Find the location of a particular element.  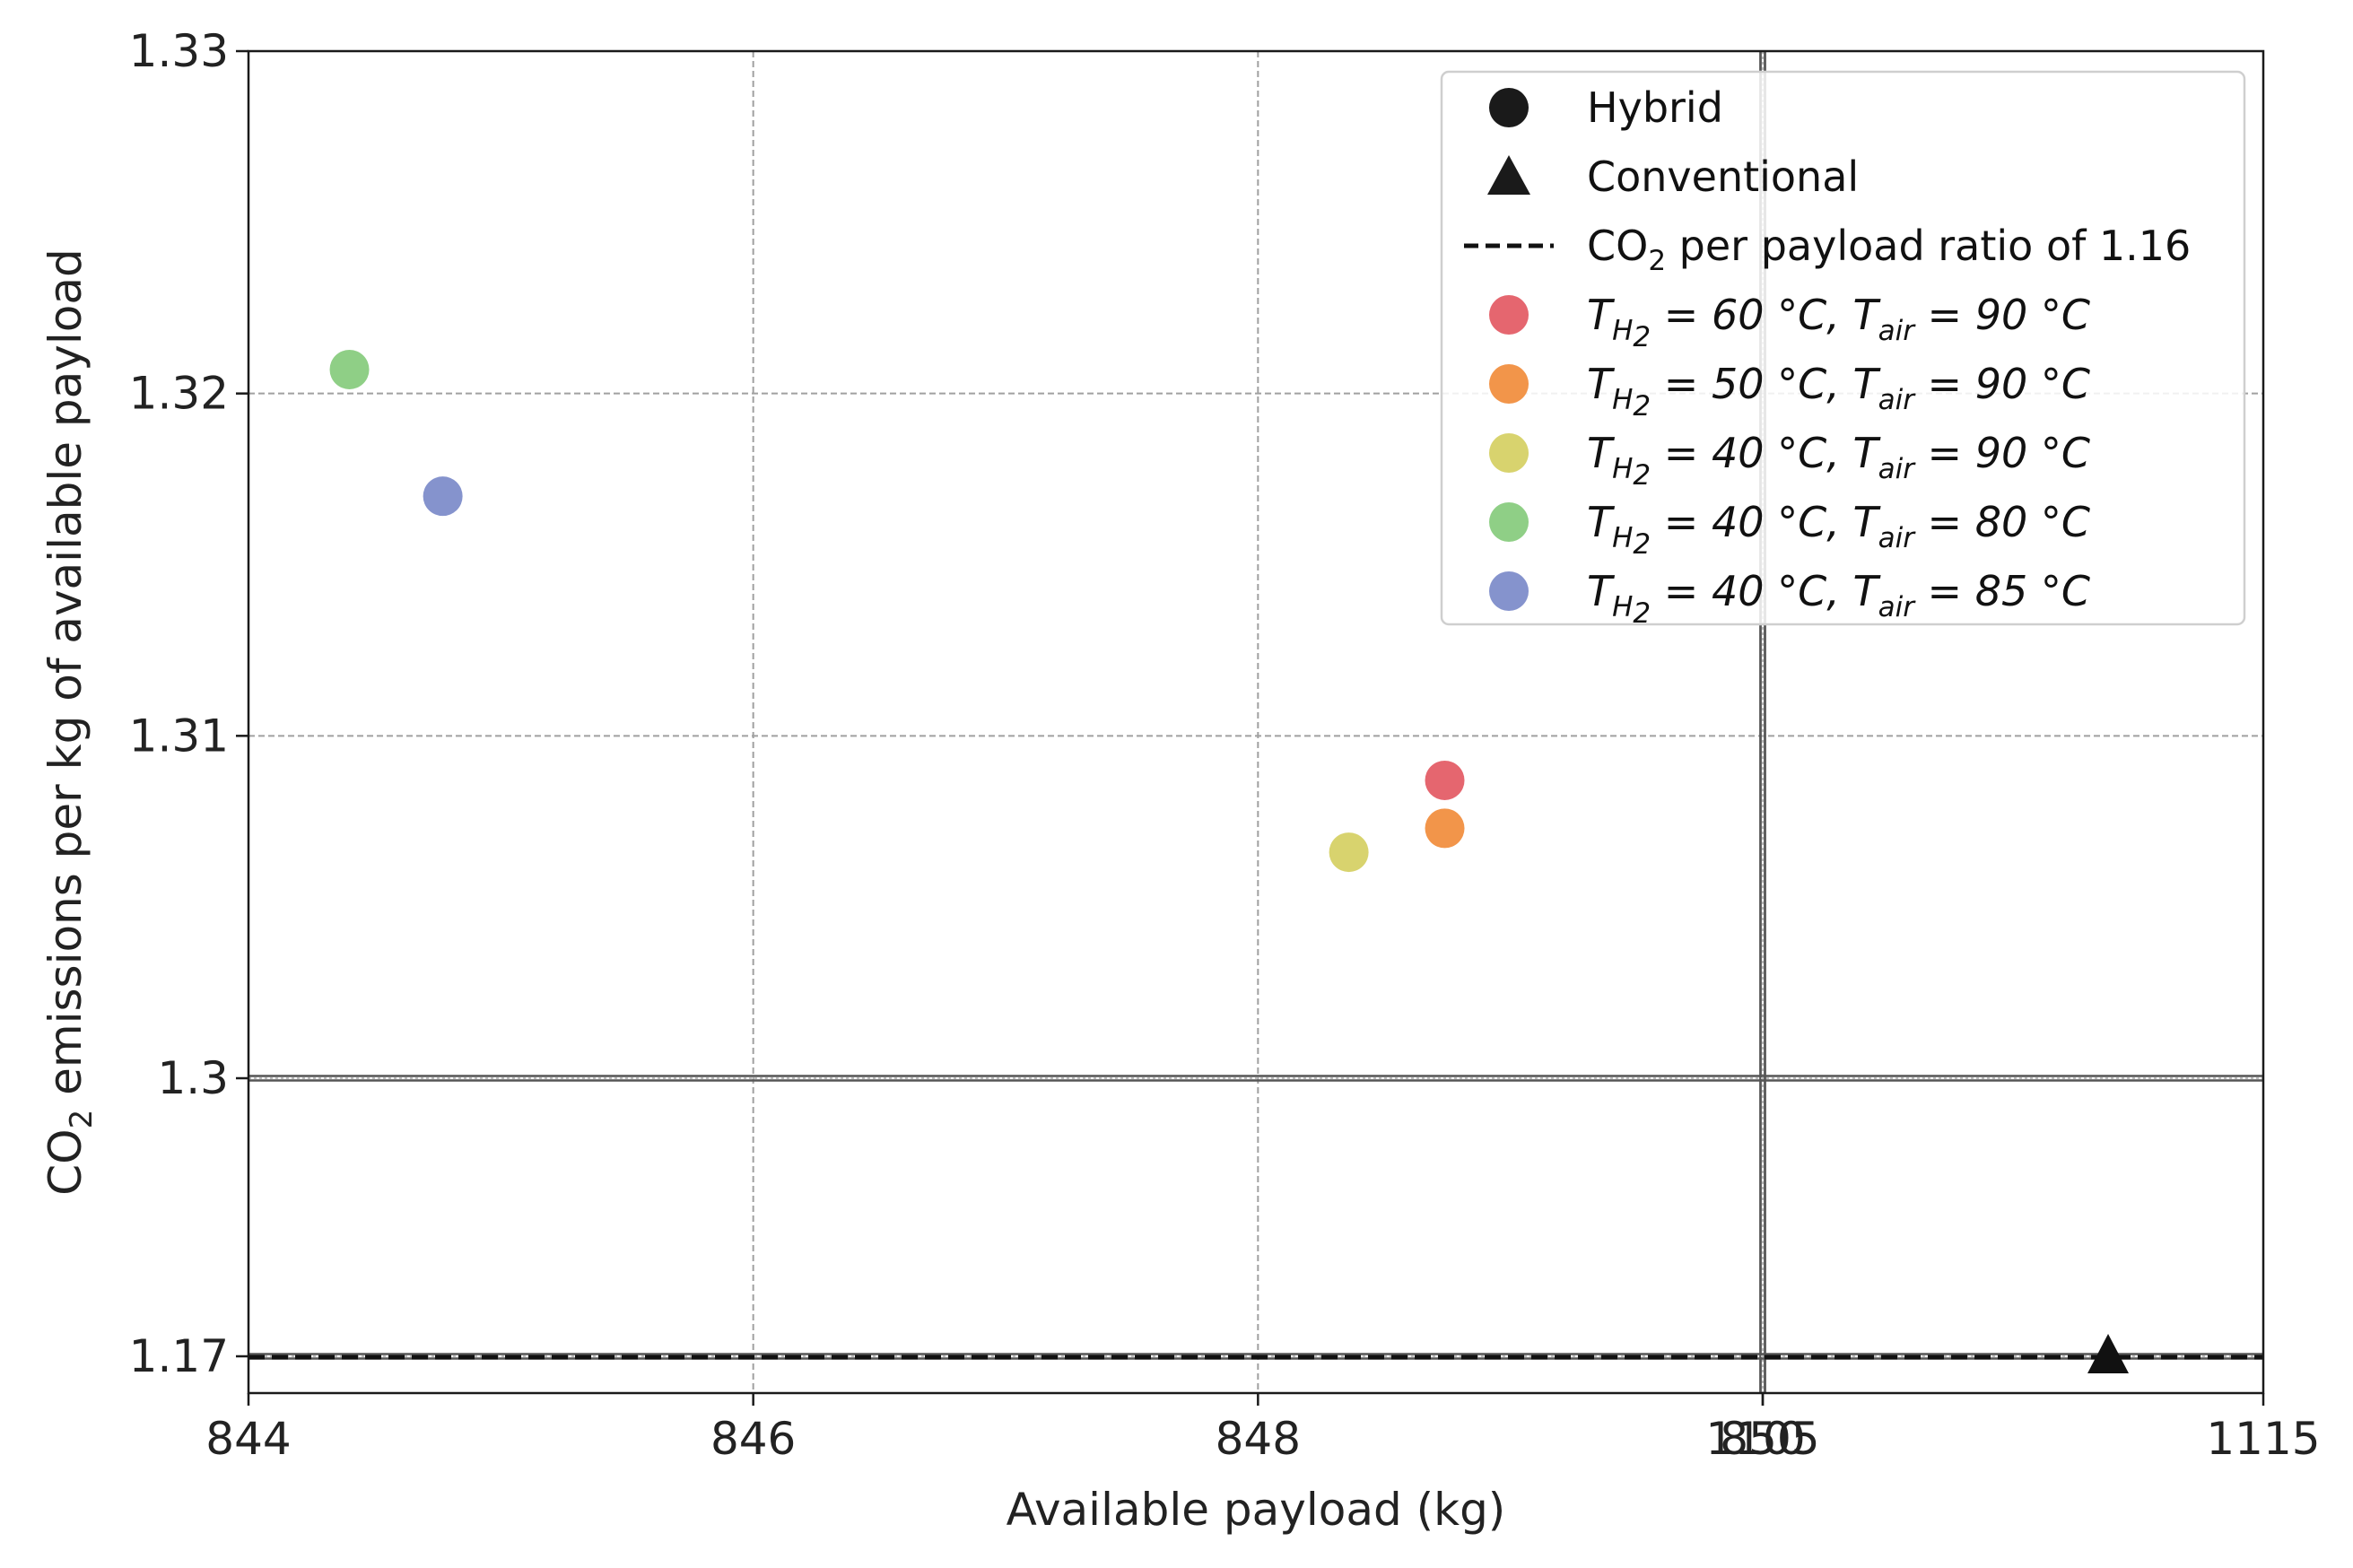

y-tick-label: 1.32 is located at coordinates (179, 394).